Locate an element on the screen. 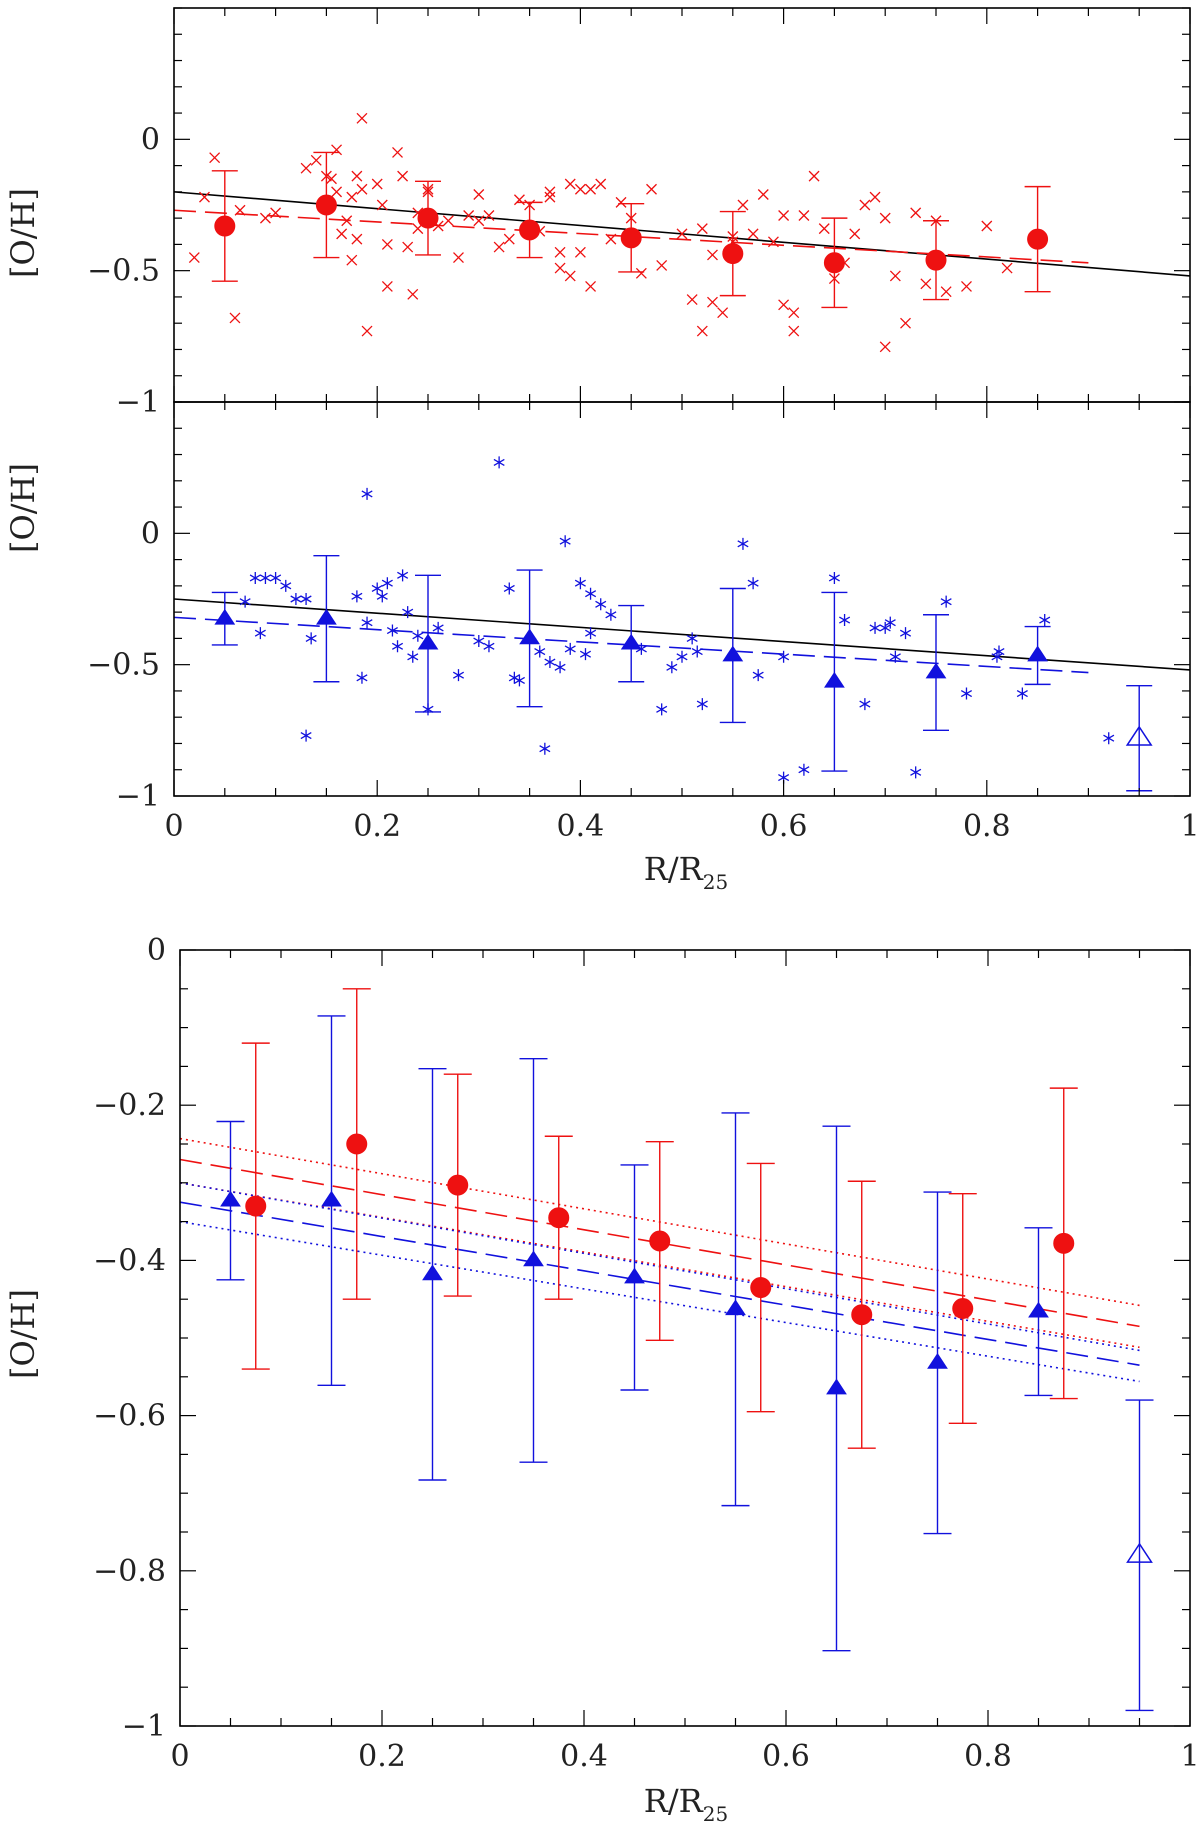 This screenshot has height=1826, width=1200. bottom-xlabel-subscript: 25 is located at coordinates (715, 1814).